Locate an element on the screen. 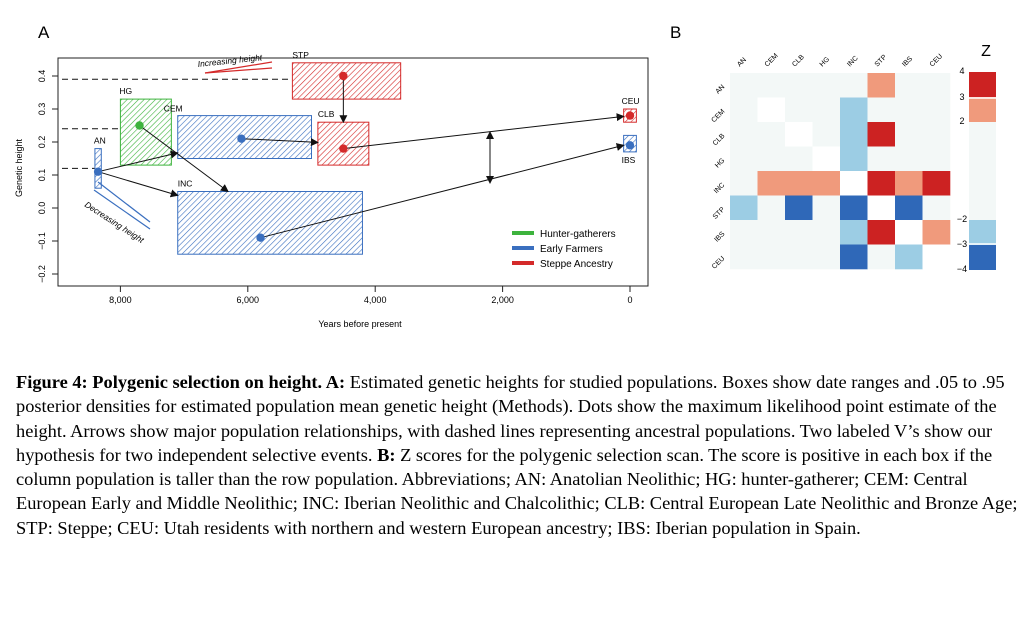  label-clb: CLB is located at coordinates (326, 114).